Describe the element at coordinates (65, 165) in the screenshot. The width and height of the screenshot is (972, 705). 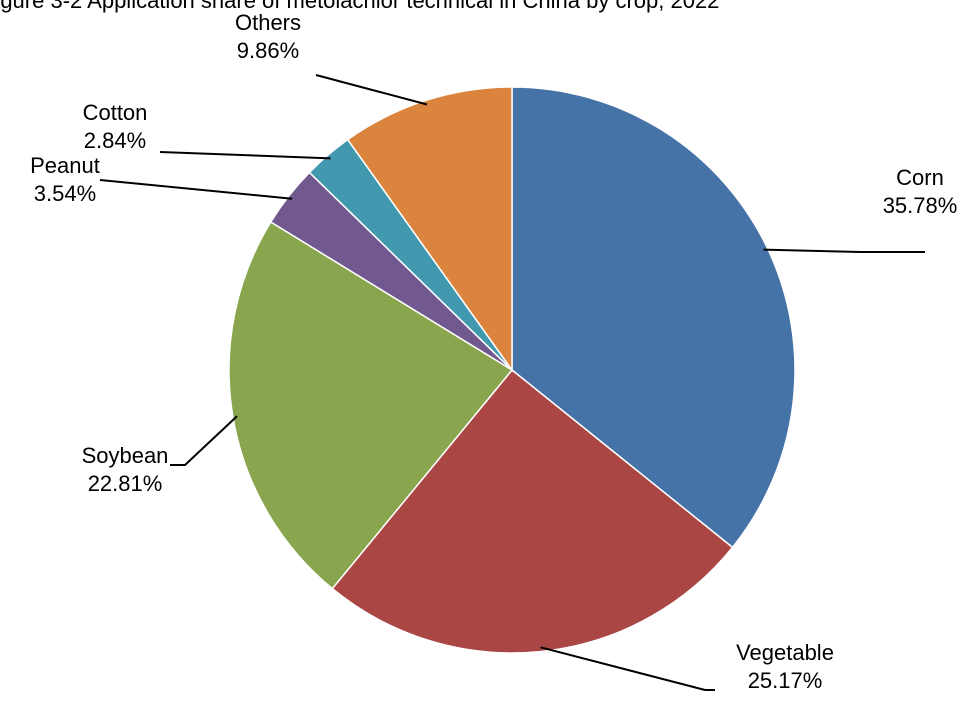
I see `slice-label-peanut: Peanut` at that location.